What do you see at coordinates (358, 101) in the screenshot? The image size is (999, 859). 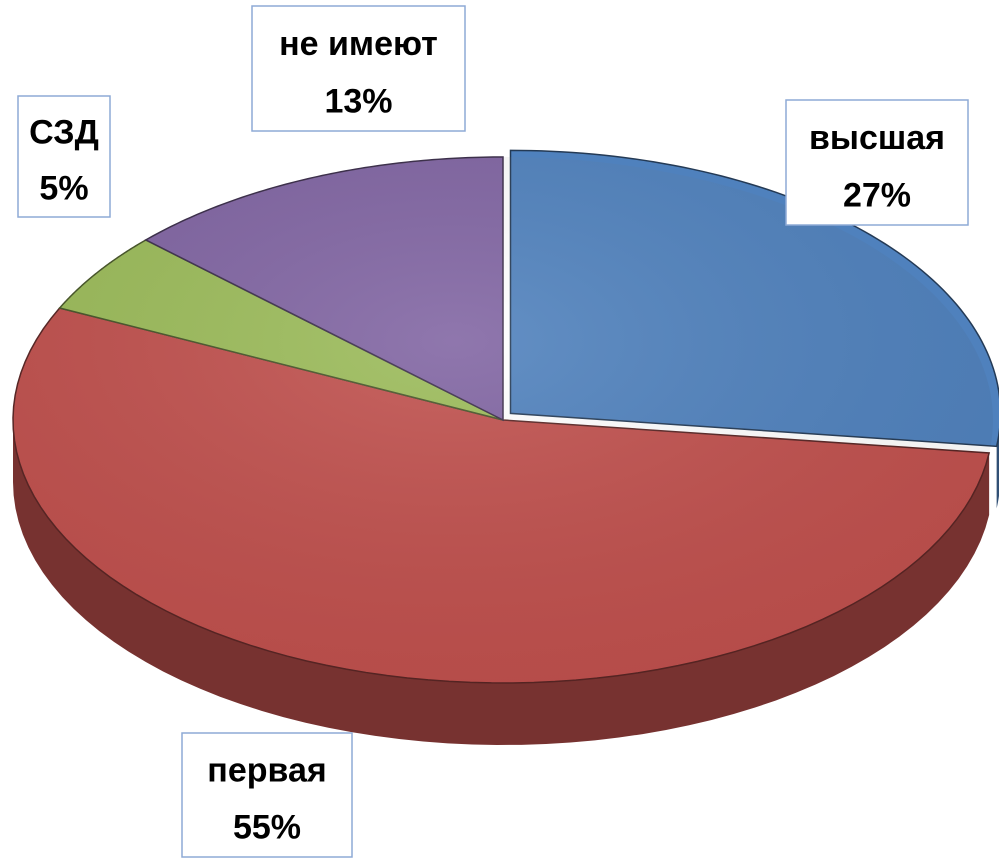 I see `value-label: 13%` at bounding box center [358, 101].